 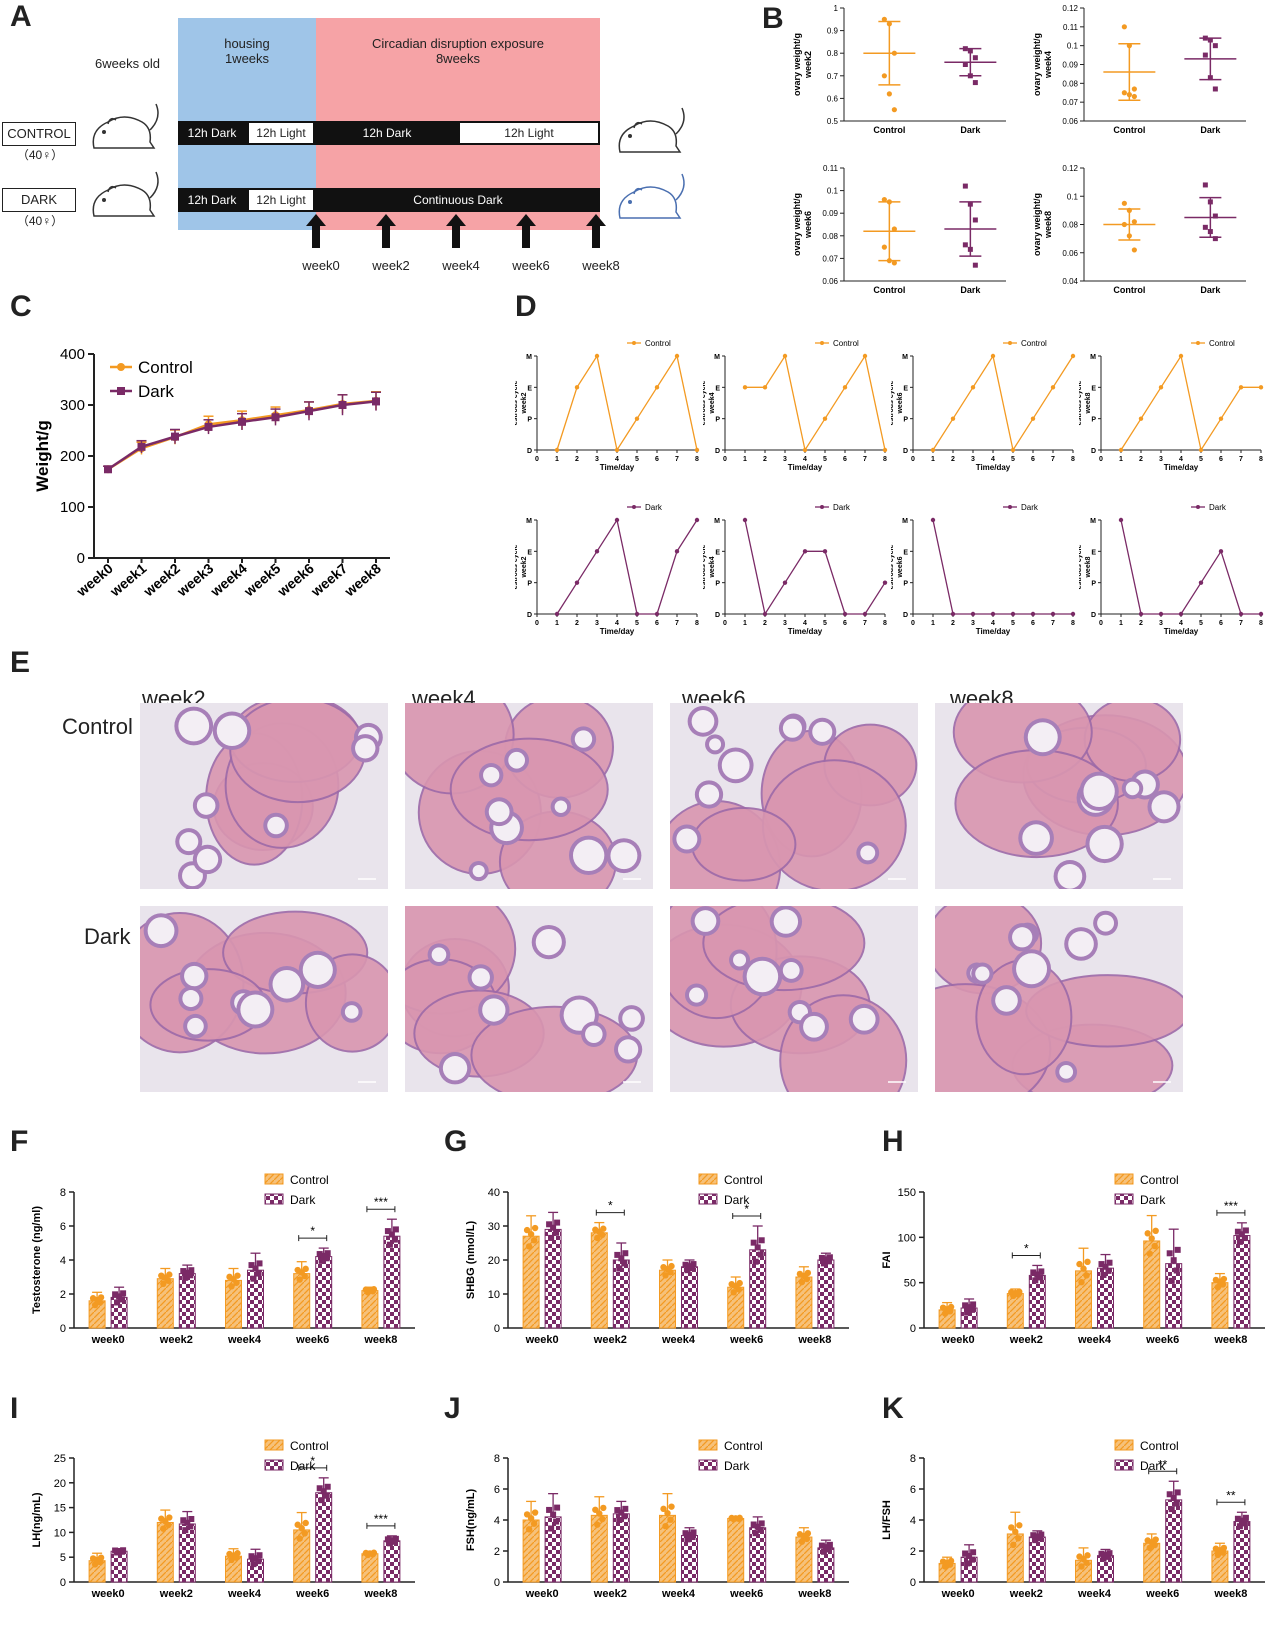 I want to click on x-tick-label: 2, so click(x=1141, y=623).